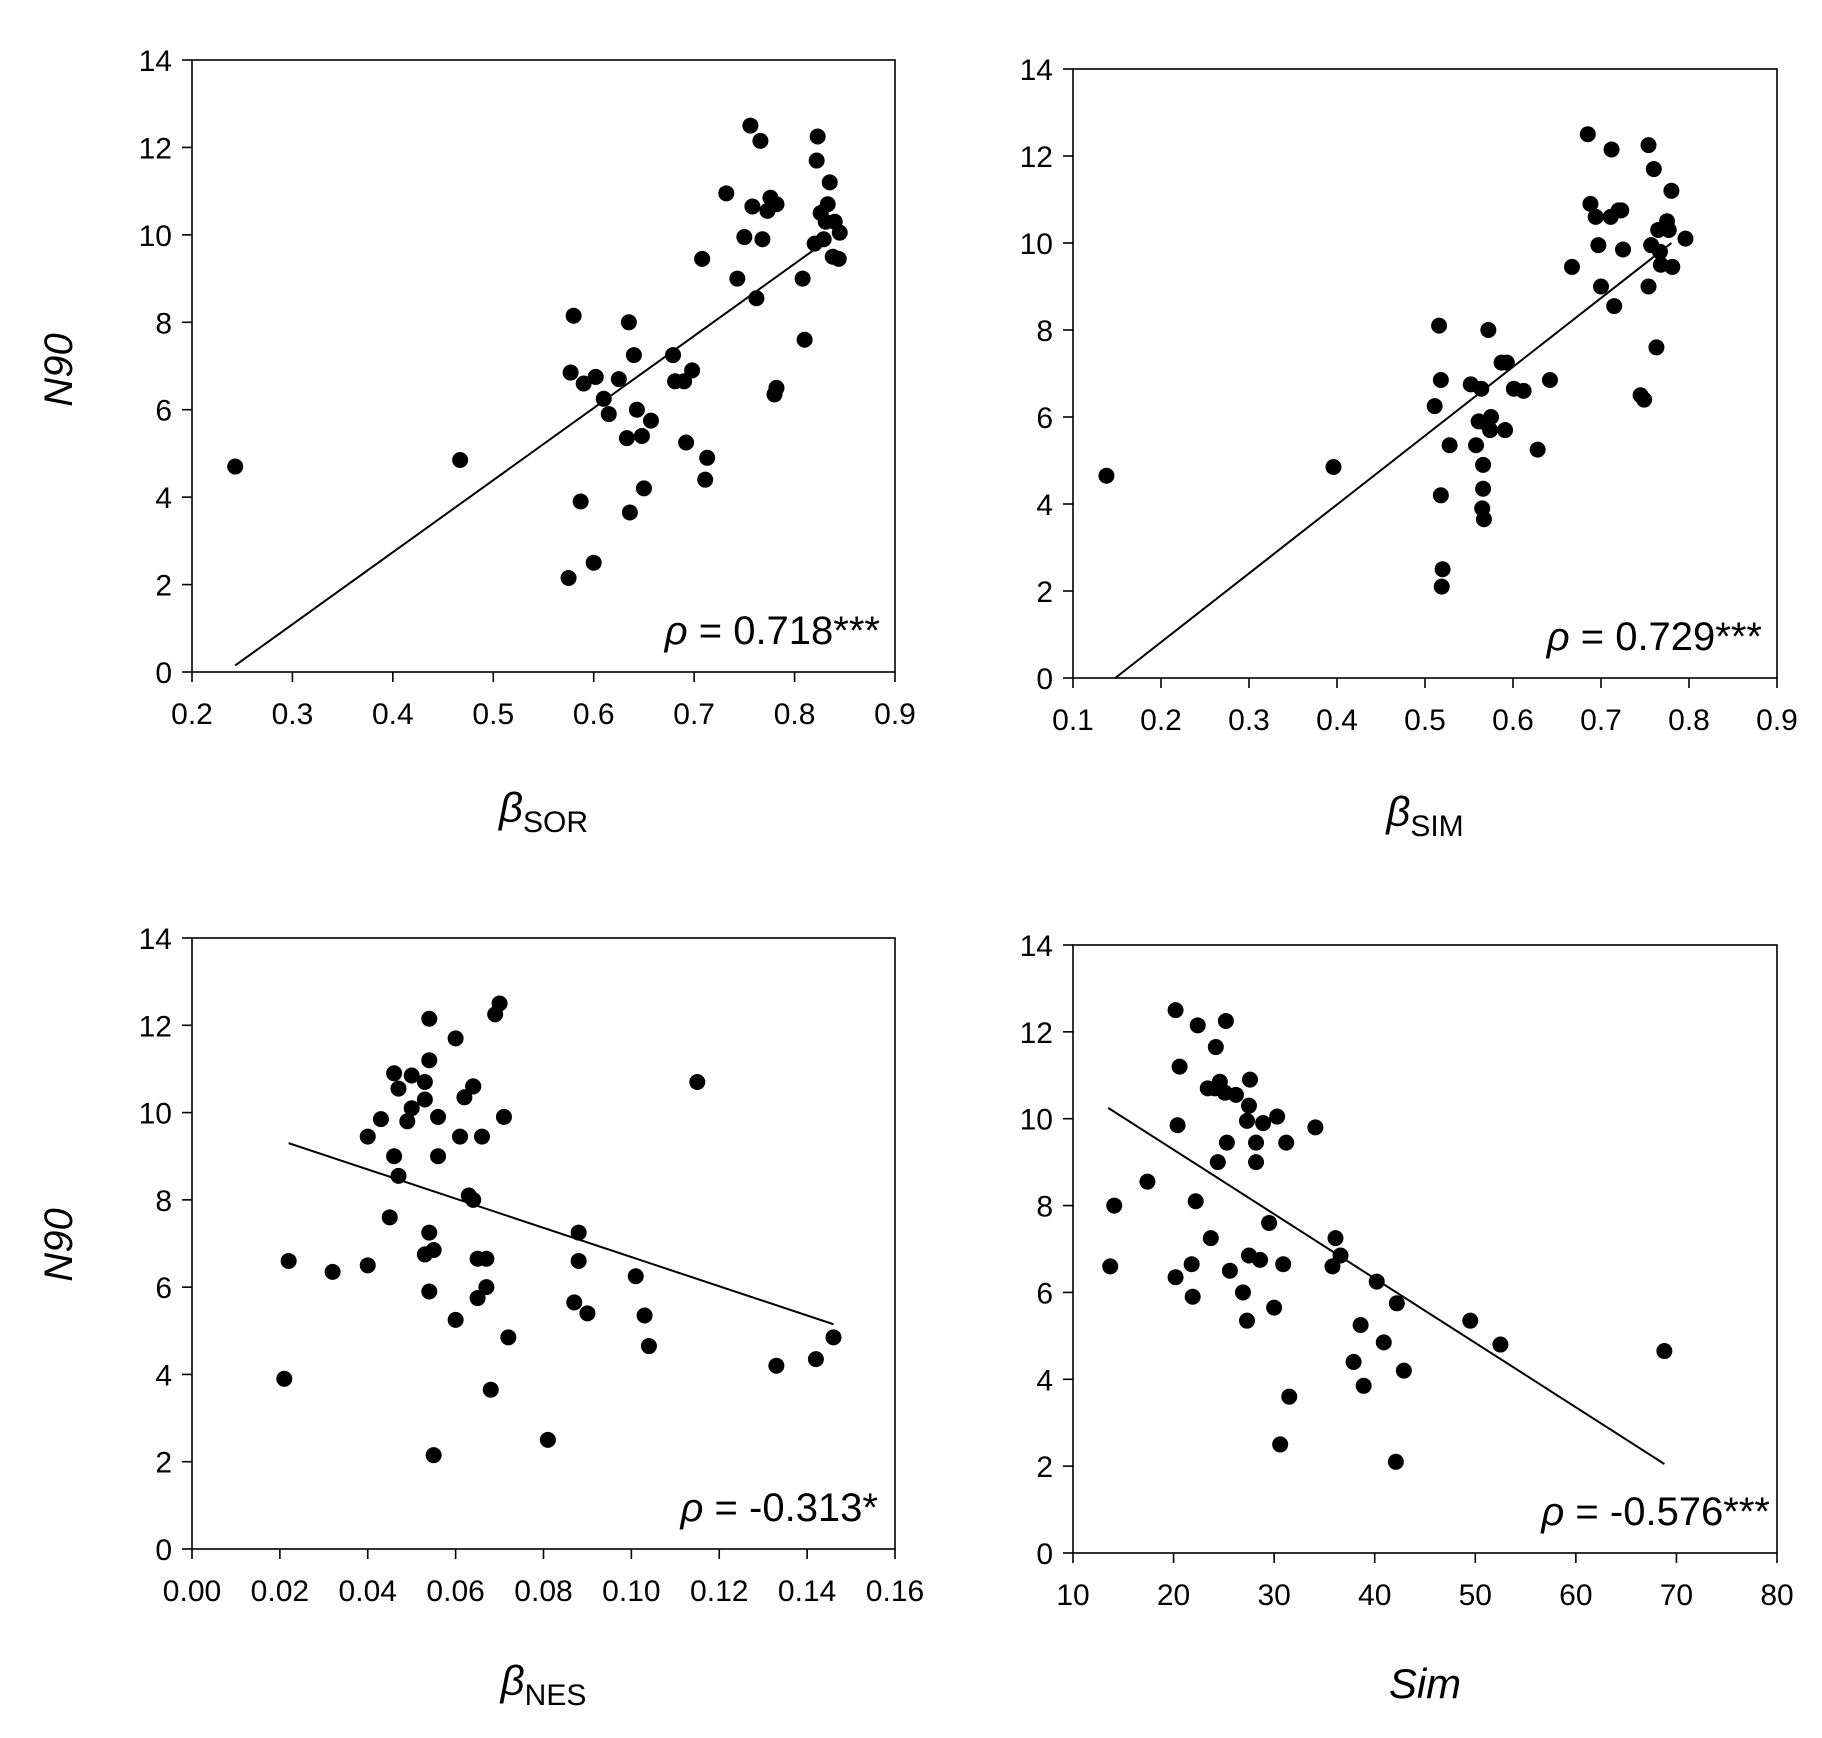 The height and width of the screenshot is (1738, 1822). Describe the element at coordinates (543, 1591) in the screenshot. I see `x-tick-label: 0.08` at that location.